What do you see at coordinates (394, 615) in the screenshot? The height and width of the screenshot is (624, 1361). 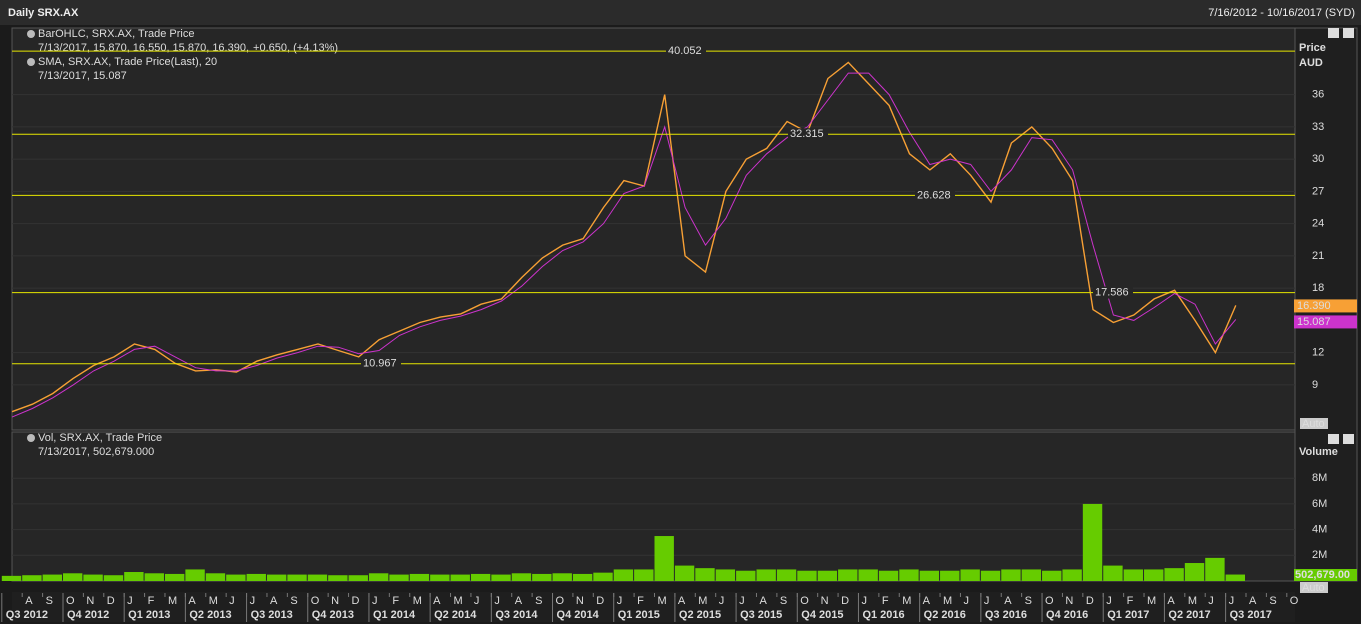 I see `quarter-label: Q1 2014` at bounding box center [394, 615].